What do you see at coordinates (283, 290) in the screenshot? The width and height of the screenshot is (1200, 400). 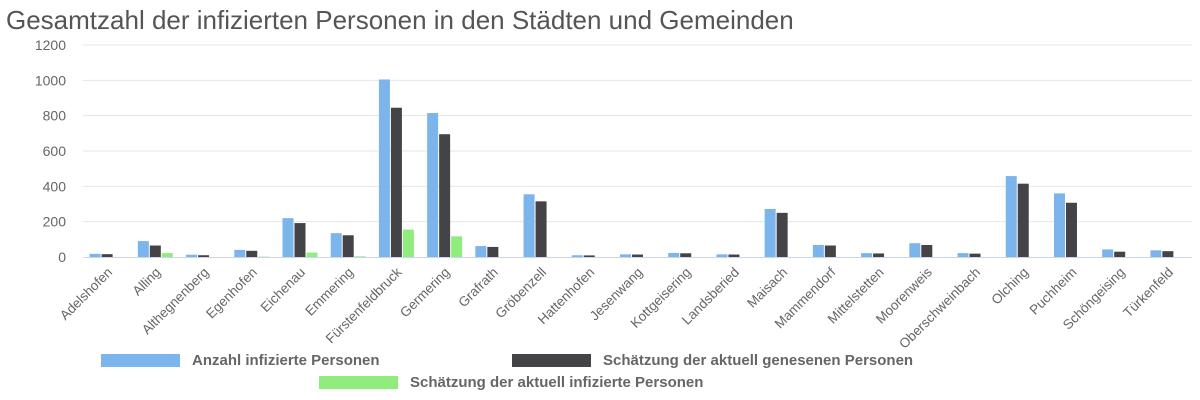 I see `x-tick-label: Eichenau` at bounding box center [283, 290].